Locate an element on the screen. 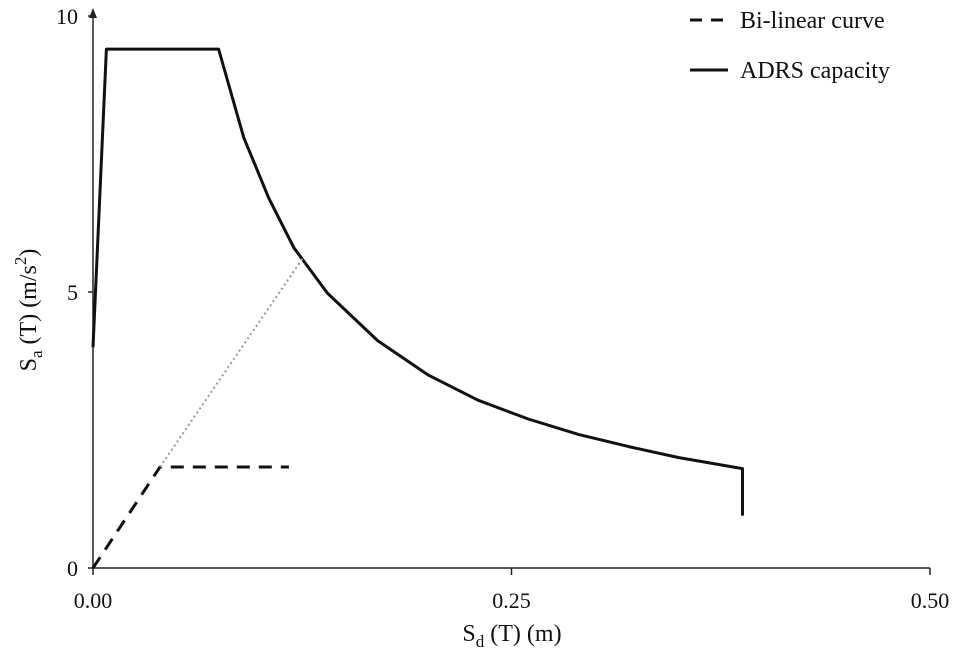 This screenshot has height=658, width=957. y-axis-title: Sa (T) (m/s2) is located at coordinates (28, 310).